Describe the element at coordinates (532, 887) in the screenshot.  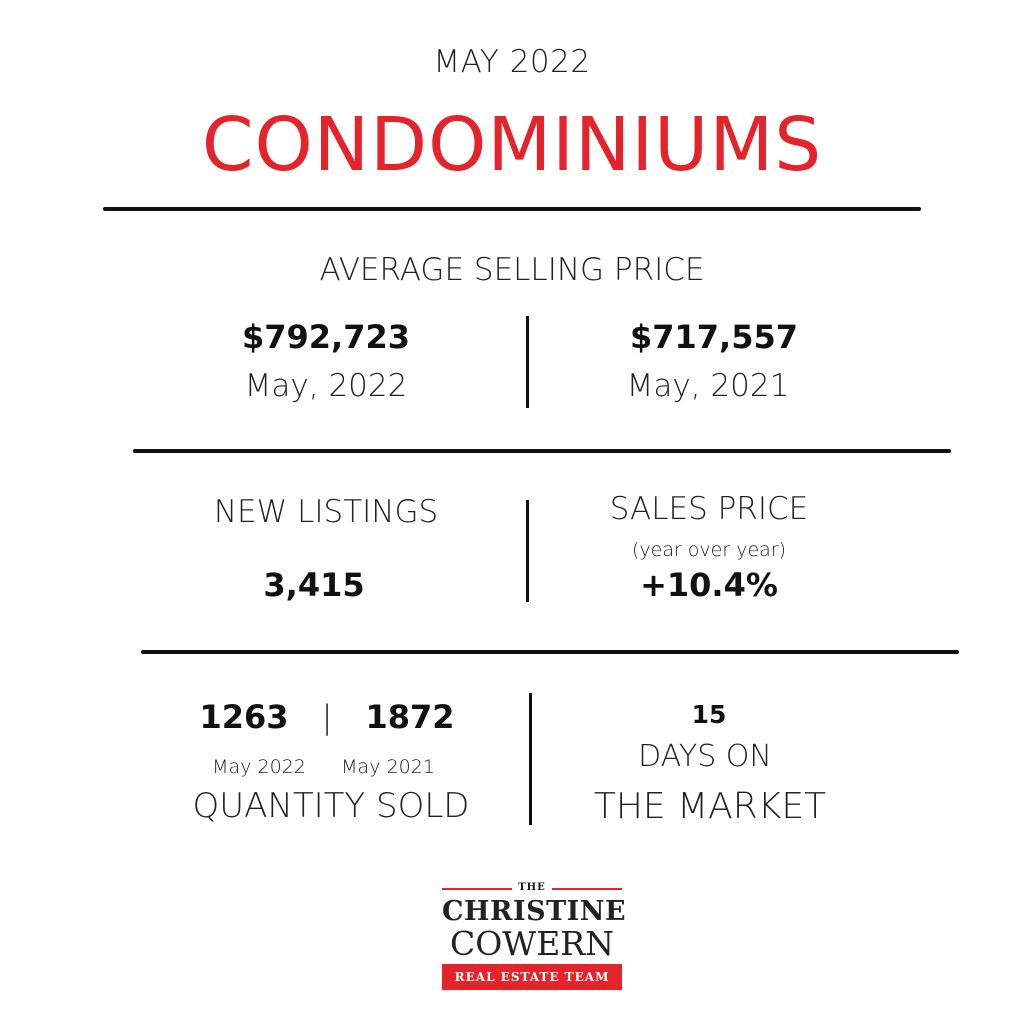
I see `logo-the: THE` at that location.